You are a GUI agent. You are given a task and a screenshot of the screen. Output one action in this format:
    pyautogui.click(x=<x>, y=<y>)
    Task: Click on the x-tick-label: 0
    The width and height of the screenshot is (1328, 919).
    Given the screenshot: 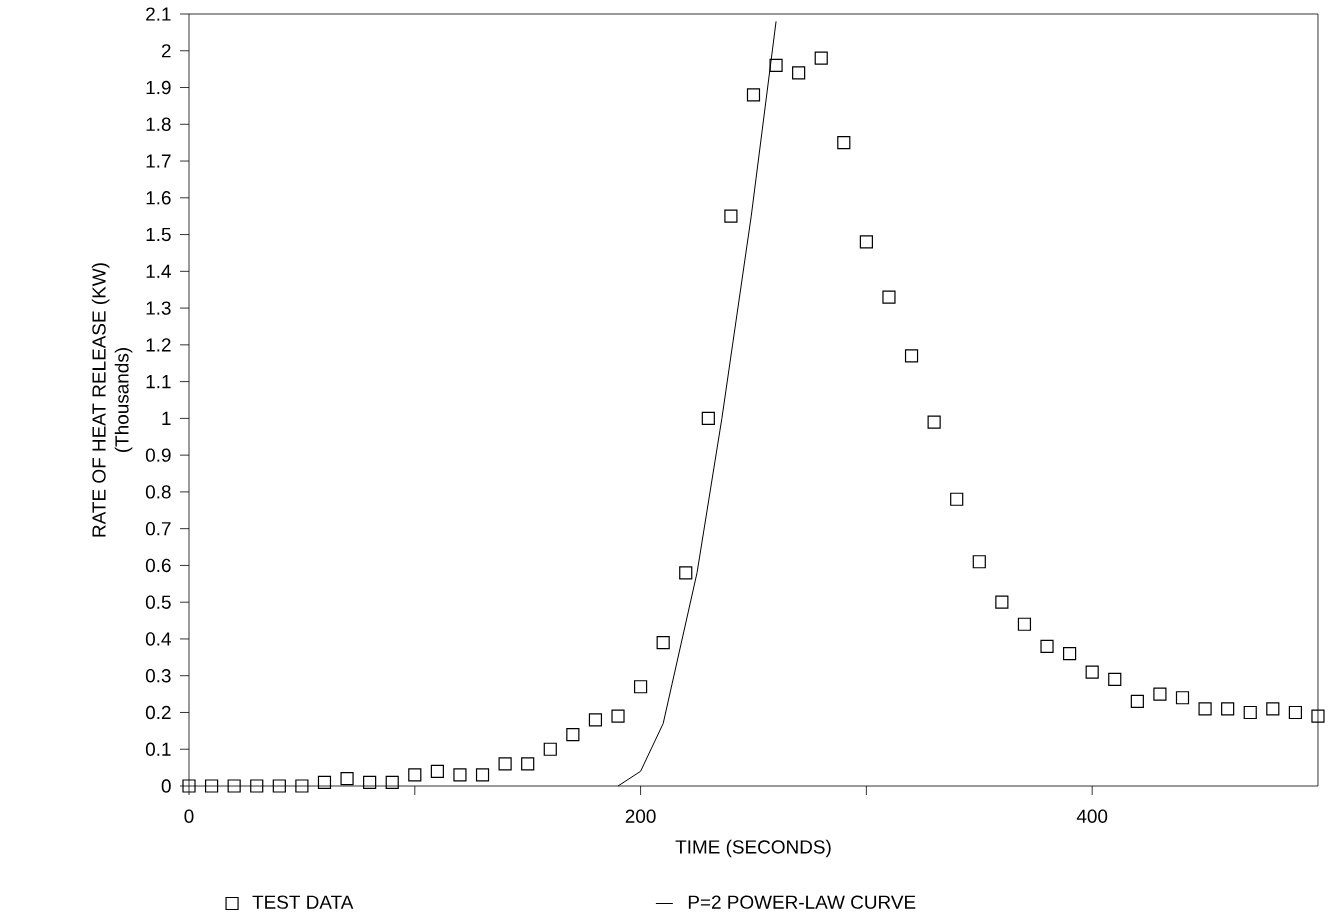 What is the action you would take?
    pyautogui.click(x=189, y=816)
    